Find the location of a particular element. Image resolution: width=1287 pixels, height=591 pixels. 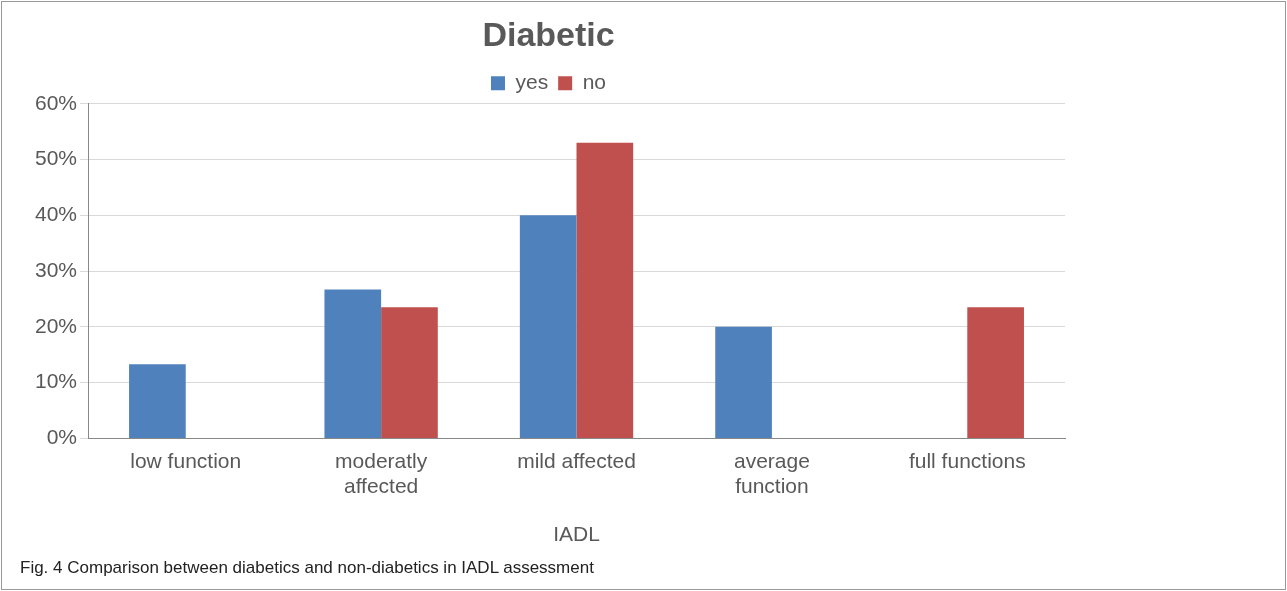

x-axis-title: IADL is located at coordinates (576, 534).